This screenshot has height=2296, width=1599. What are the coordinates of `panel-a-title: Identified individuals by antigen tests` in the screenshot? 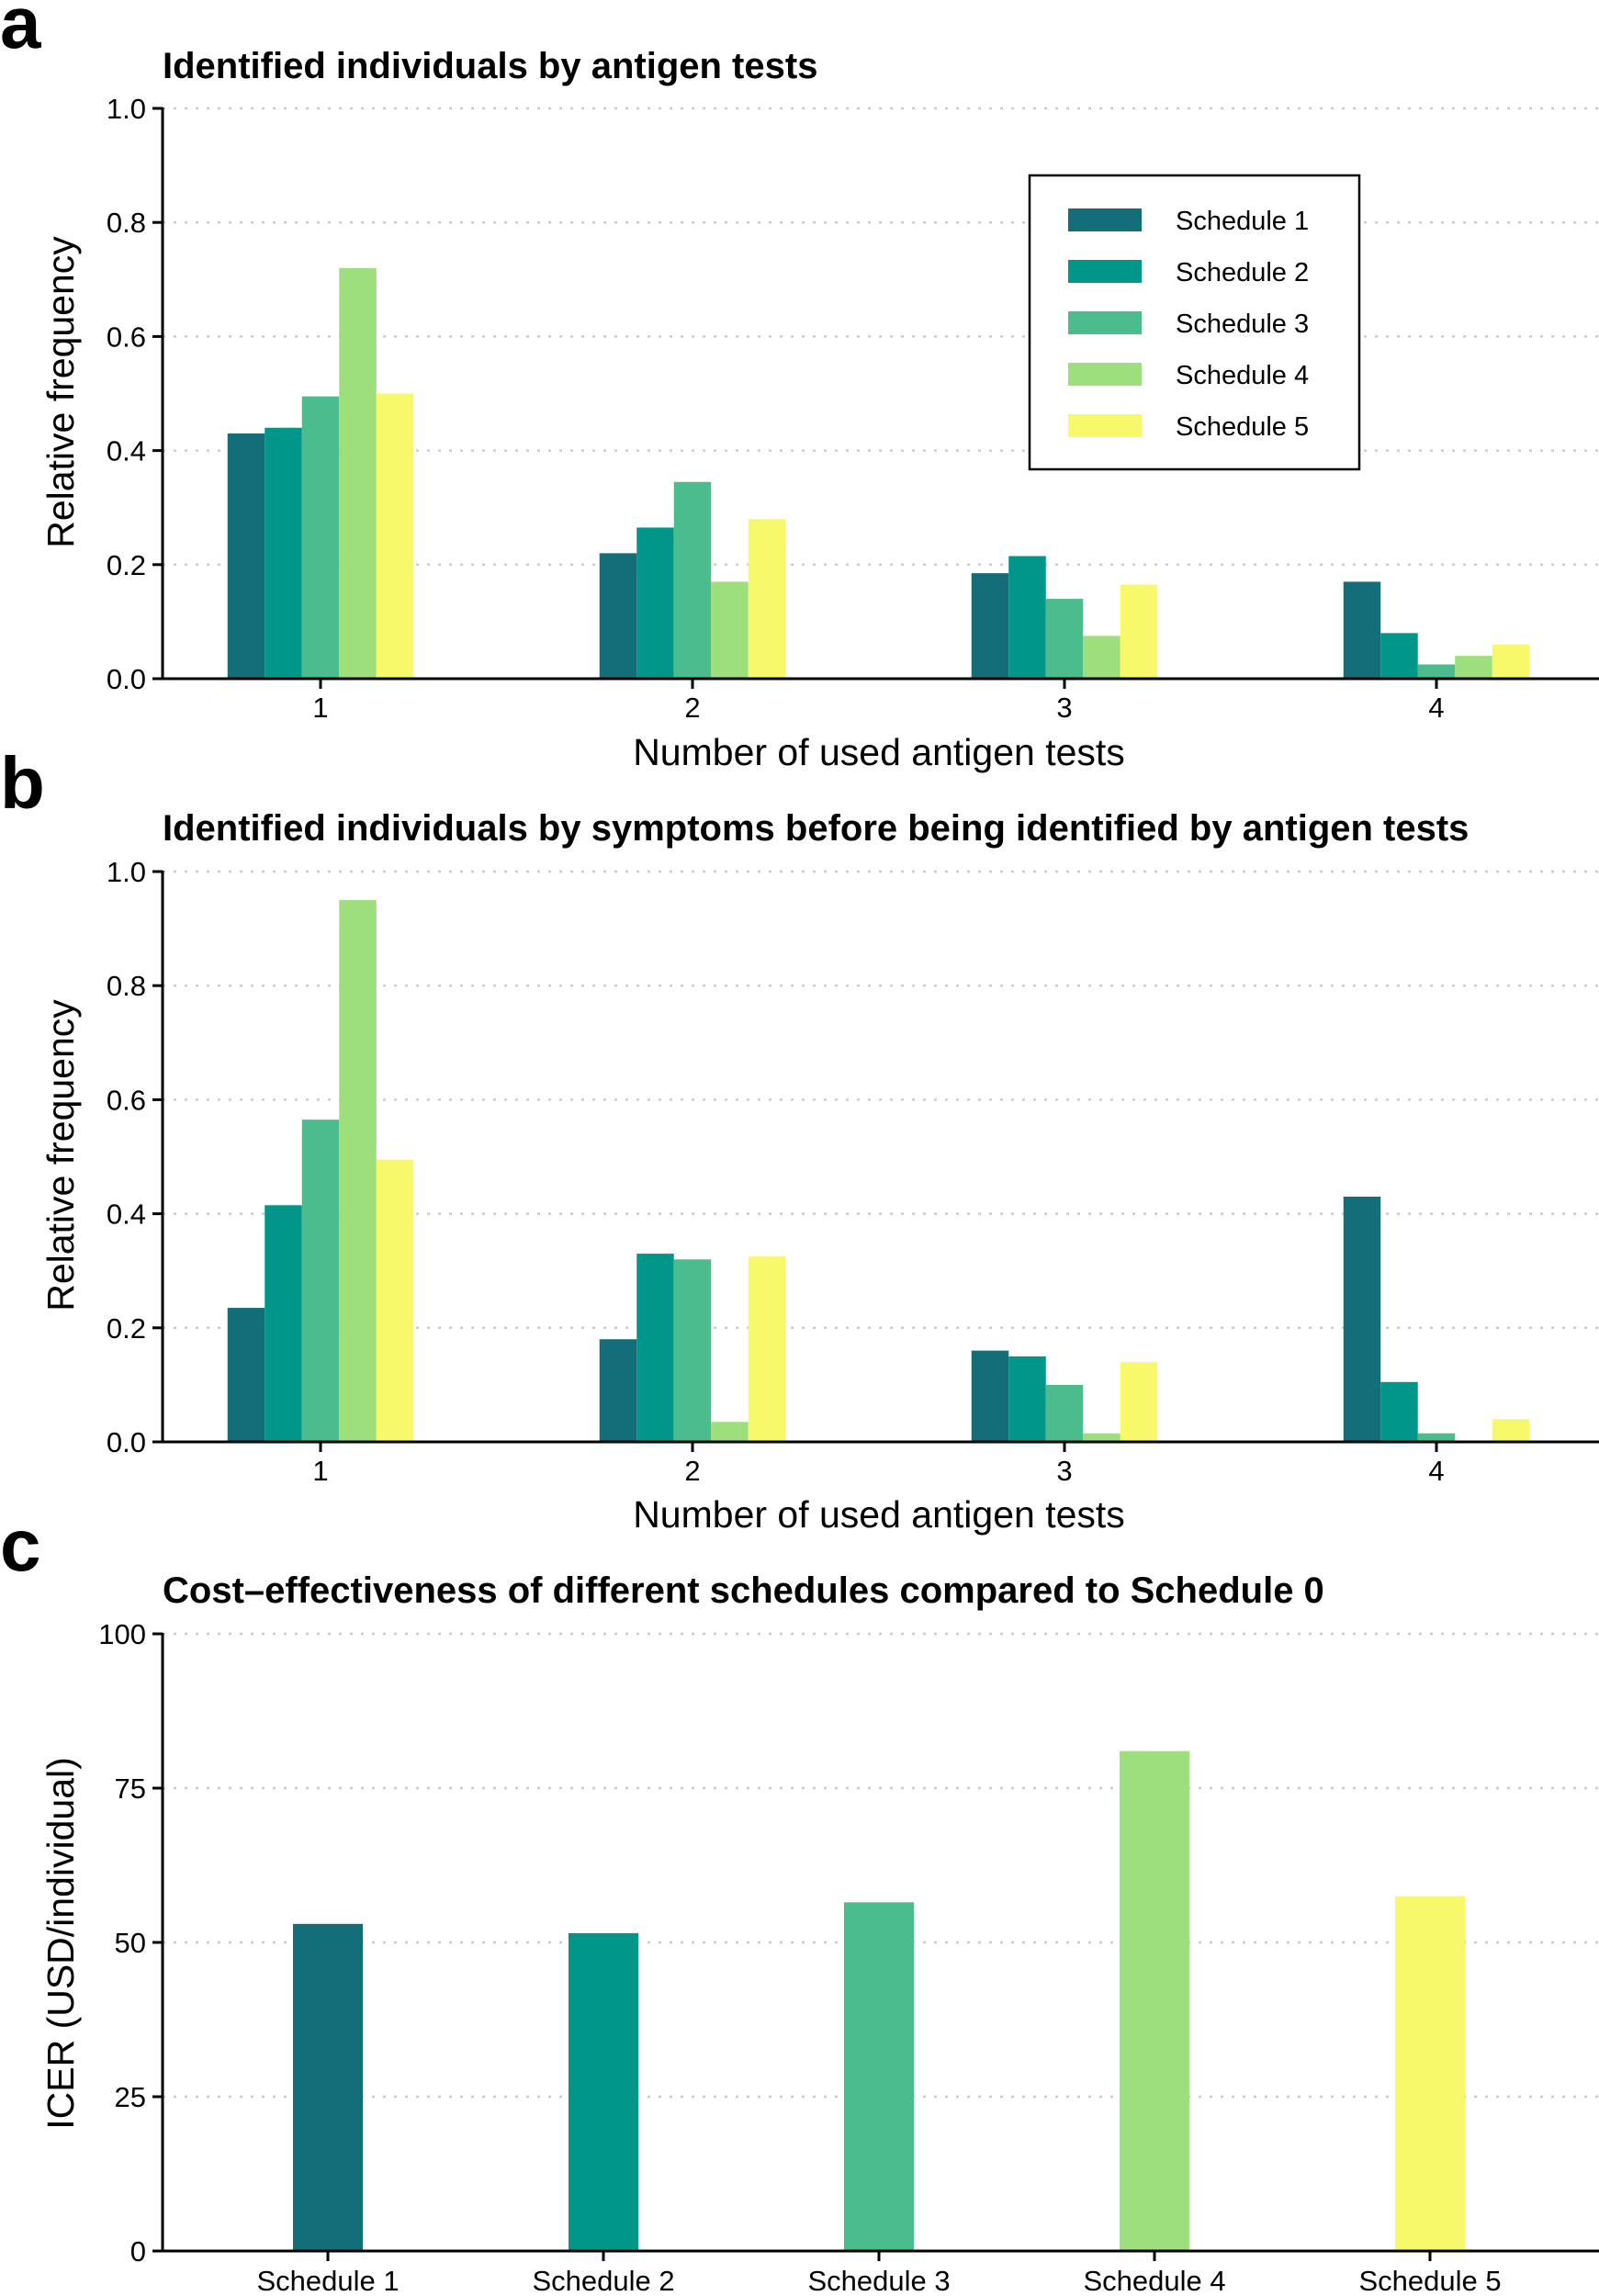 It's located at (490, 66).